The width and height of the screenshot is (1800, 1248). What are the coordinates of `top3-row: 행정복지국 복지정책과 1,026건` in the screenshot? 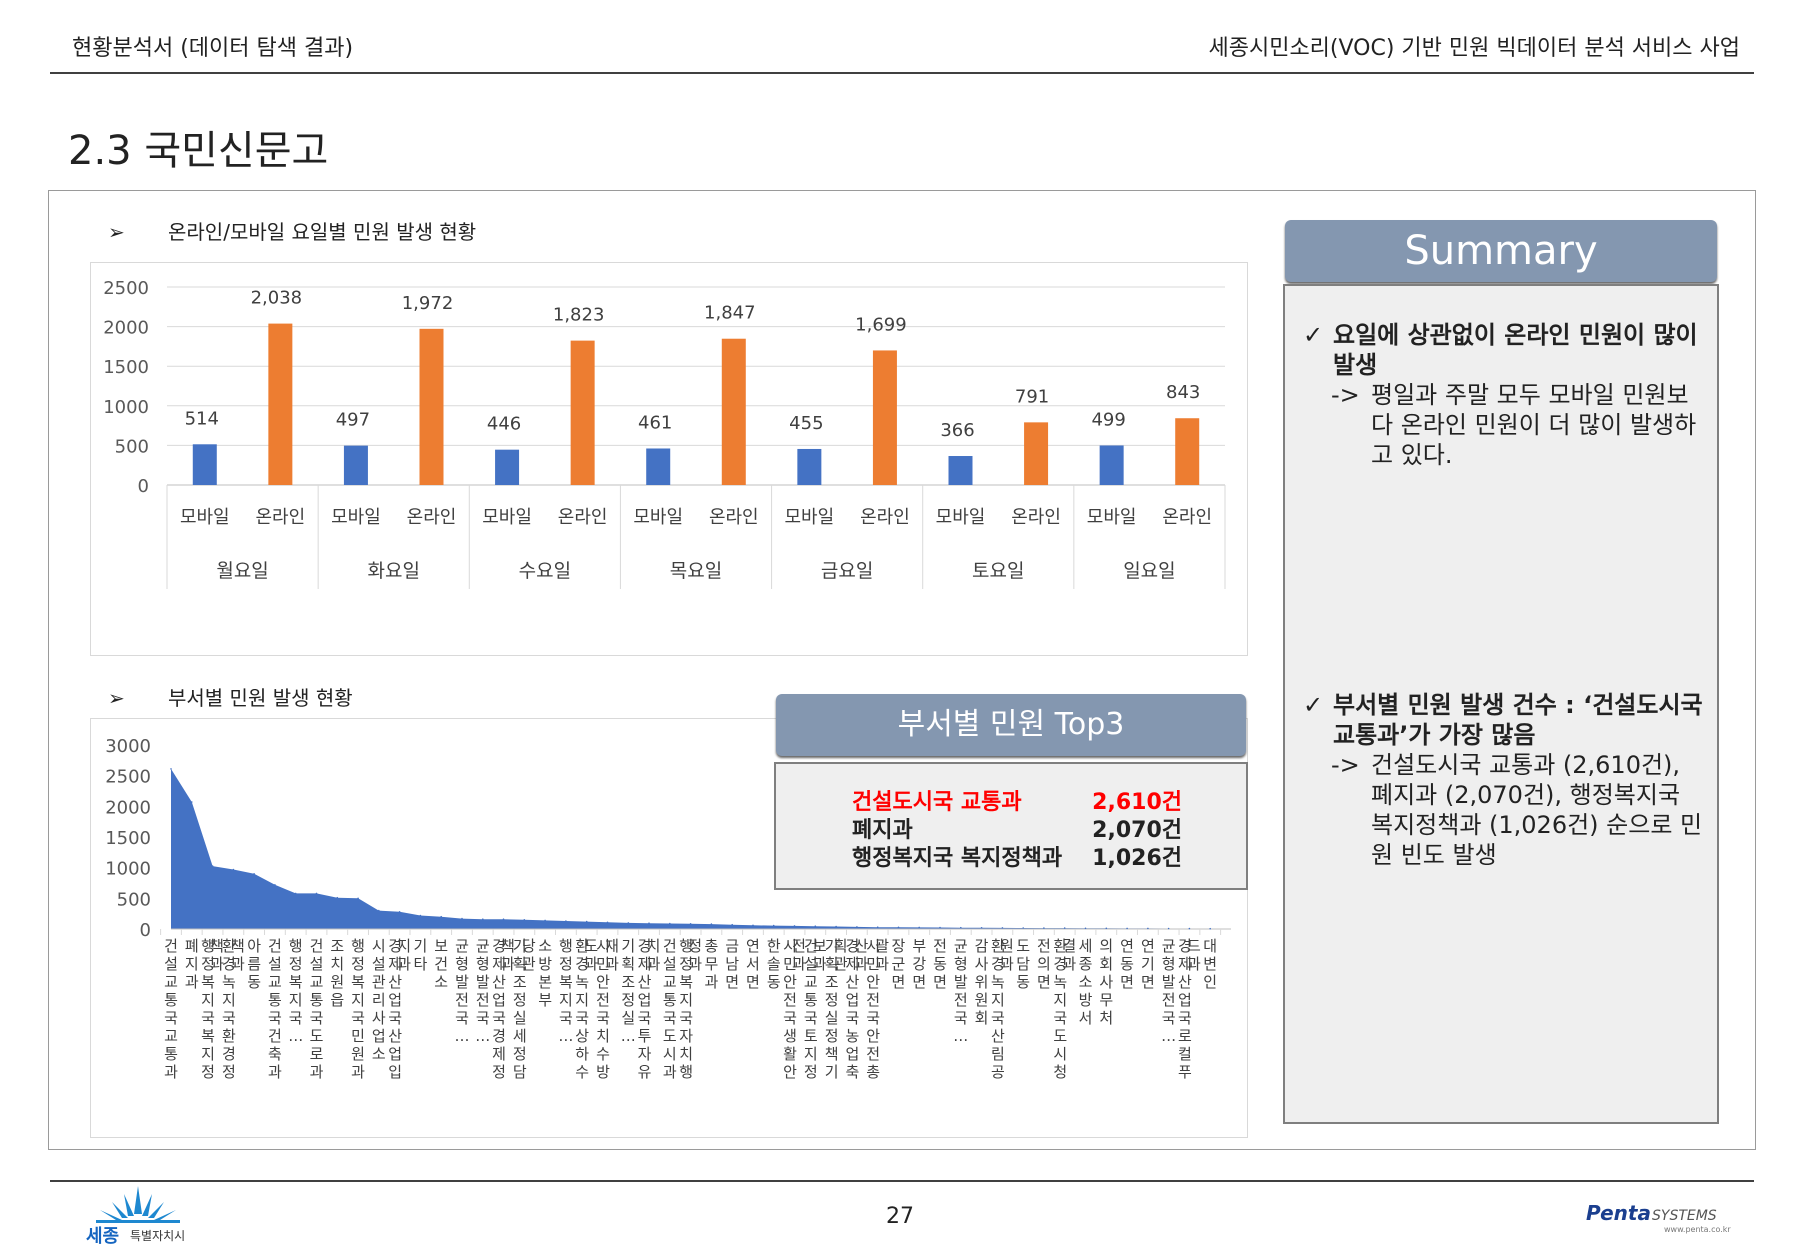 It's located at (1017, 856).